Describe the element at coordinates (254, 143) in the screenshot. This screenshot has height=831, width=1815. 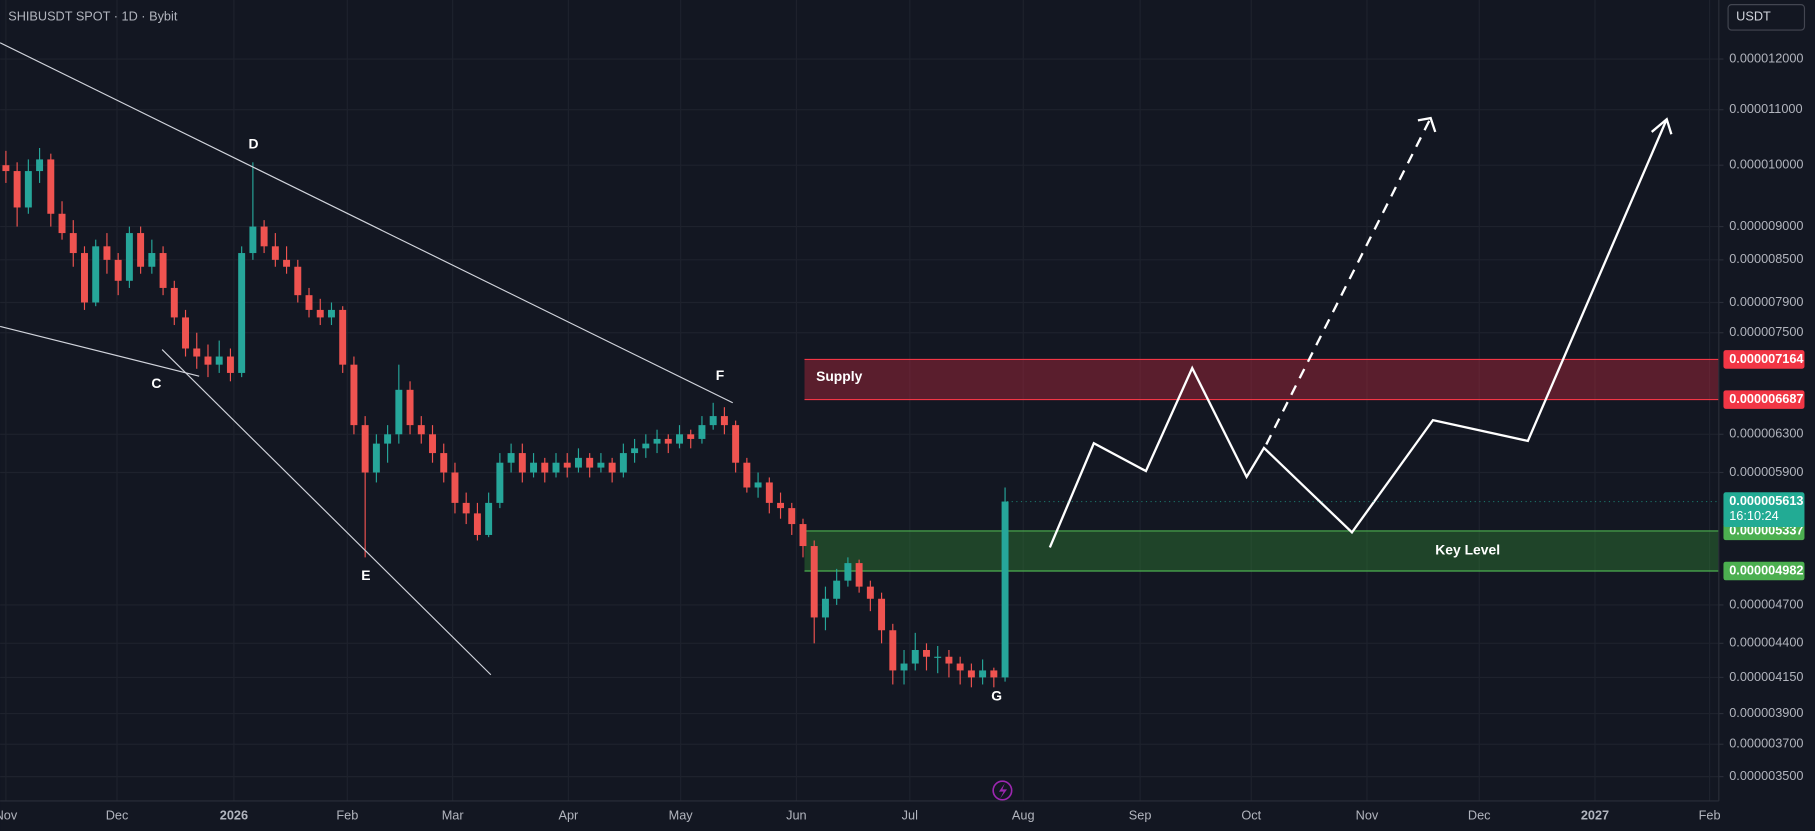
I see `point-label: D` at that location.